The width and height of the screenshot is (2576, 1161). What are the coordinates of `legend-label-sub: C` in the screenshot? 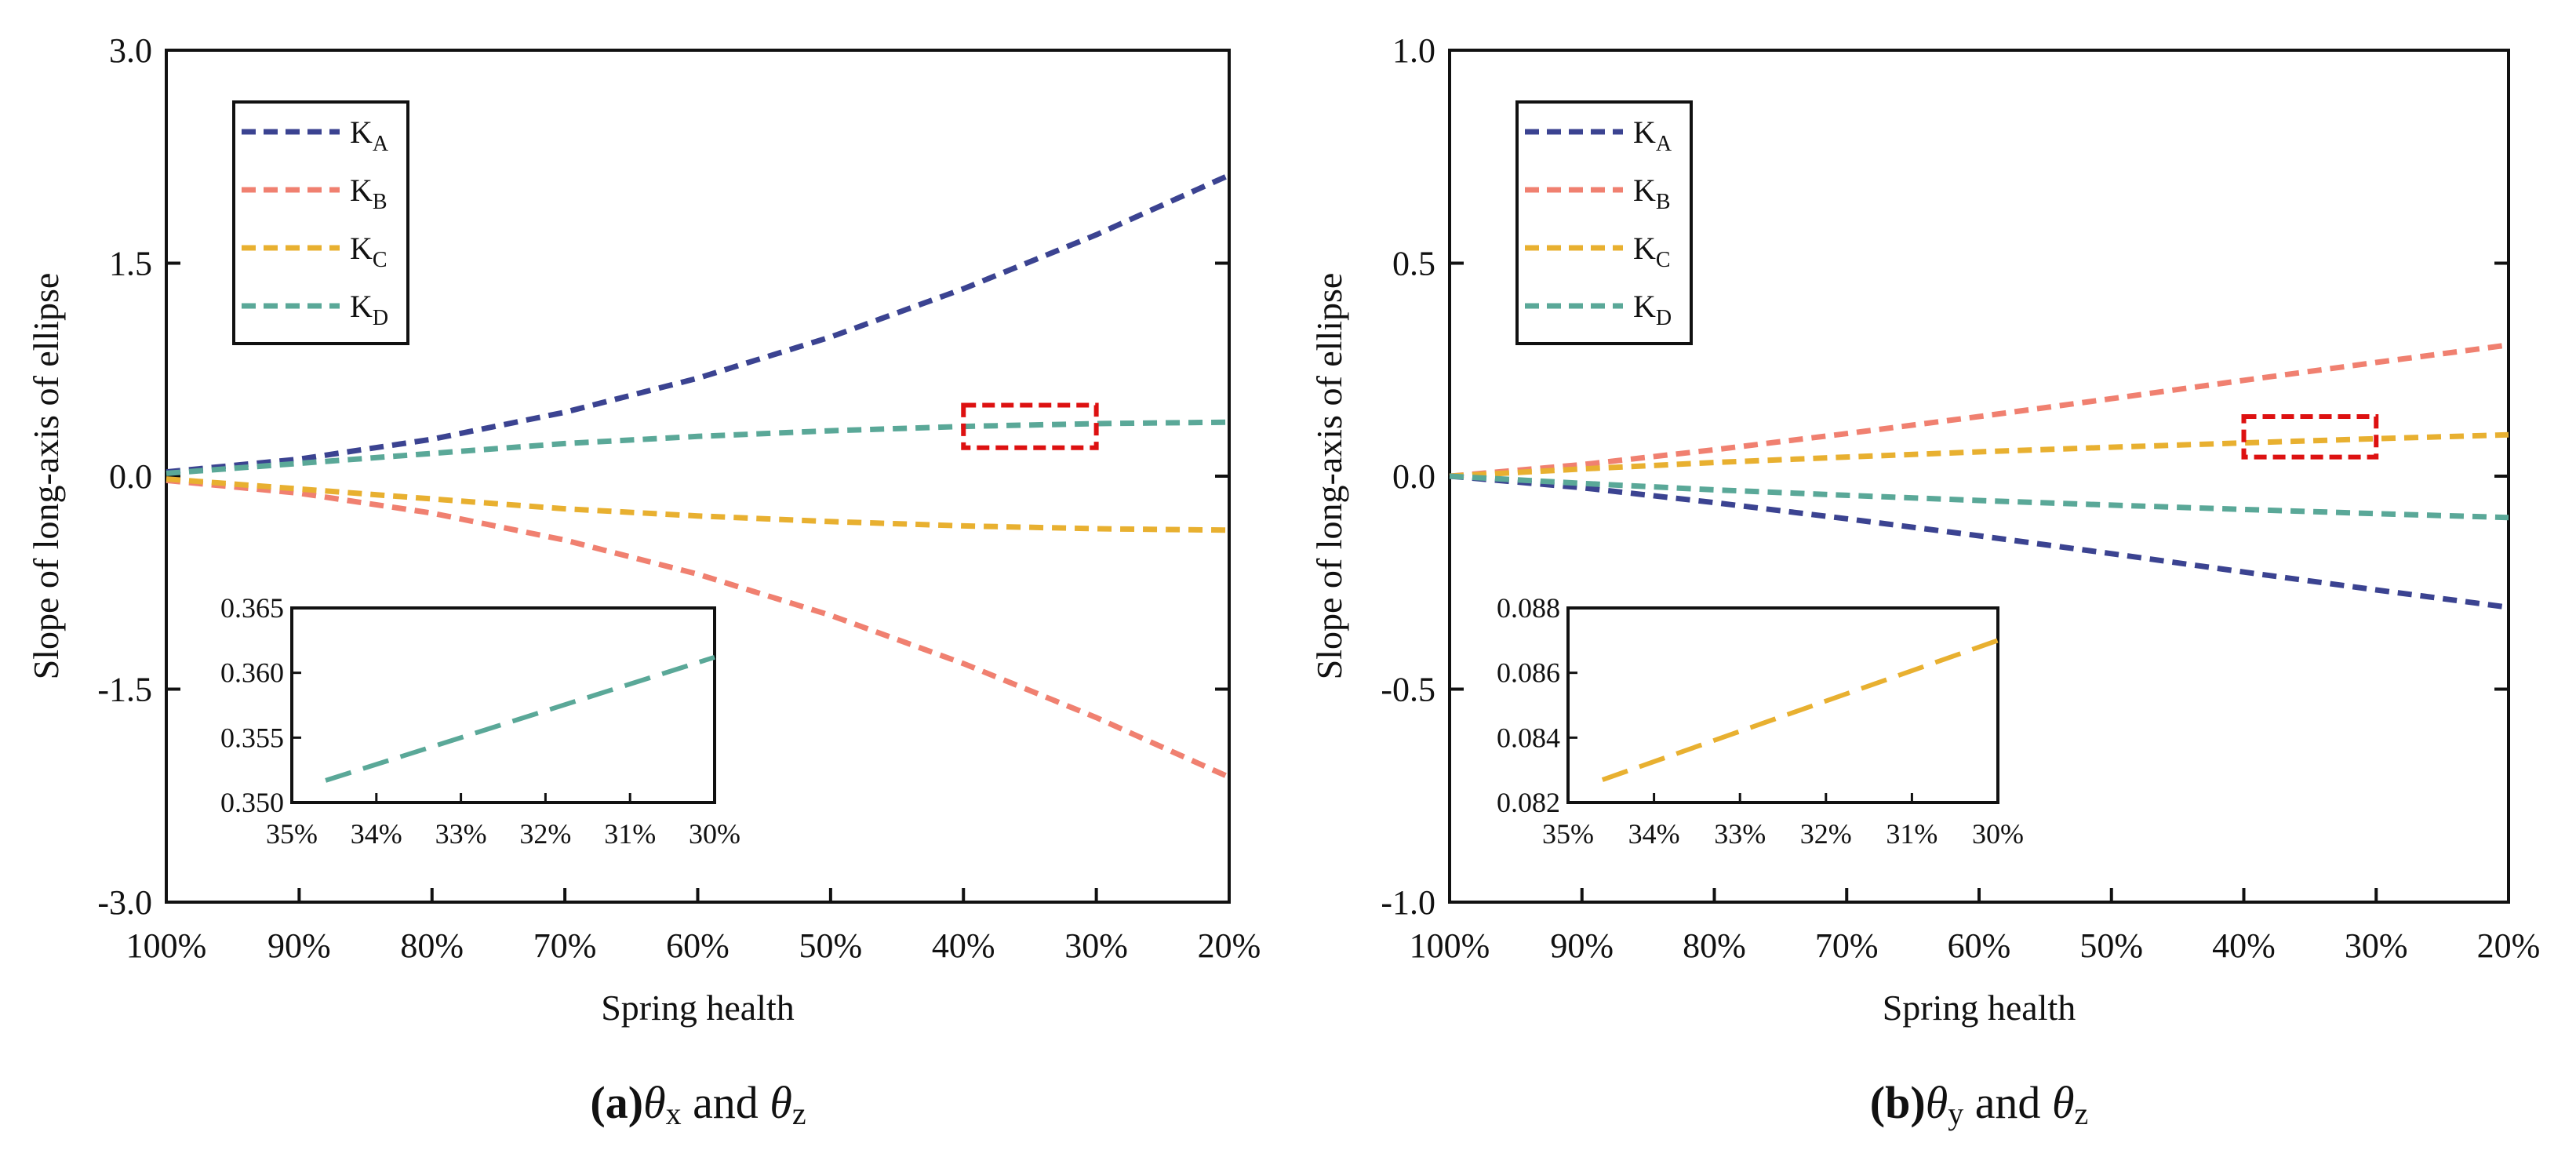 It's located at (380, 260).